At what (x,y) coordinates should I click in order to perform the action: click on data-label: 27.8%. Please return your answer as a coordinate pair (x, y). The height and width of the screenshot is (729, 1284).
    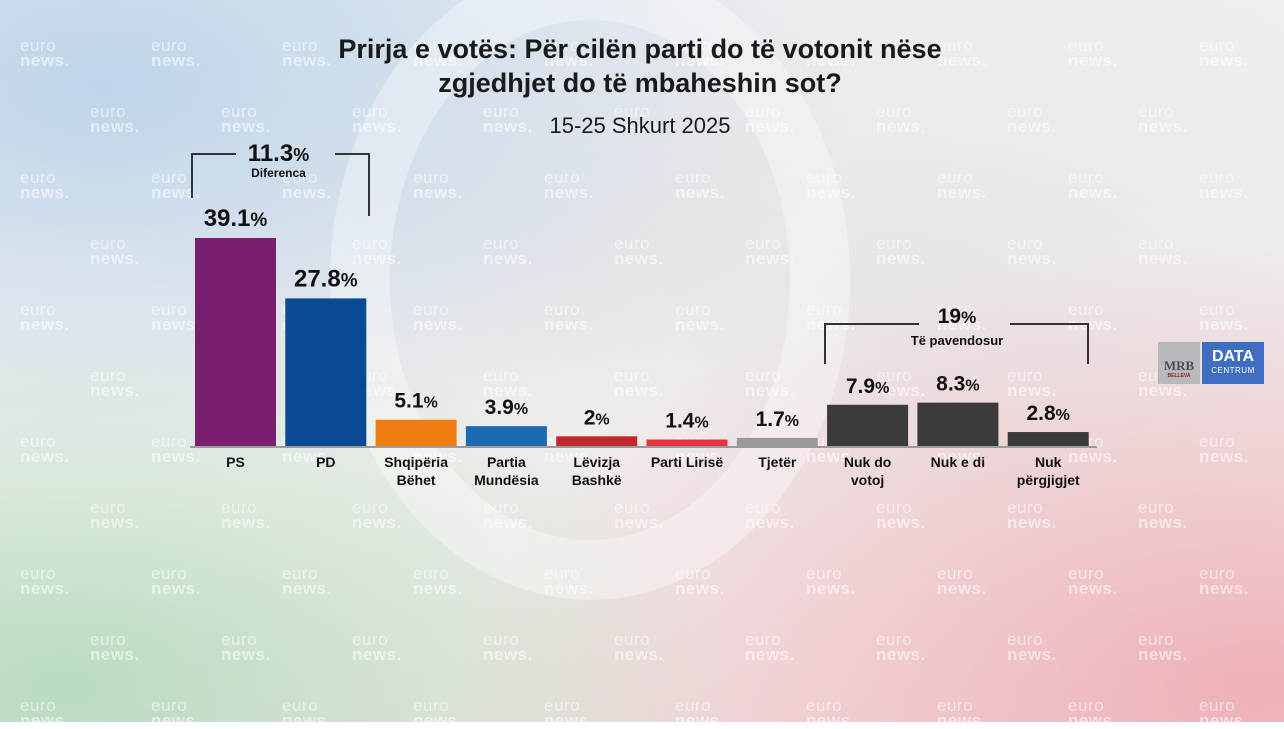
    Looking at the image, I should click on (326, 278).